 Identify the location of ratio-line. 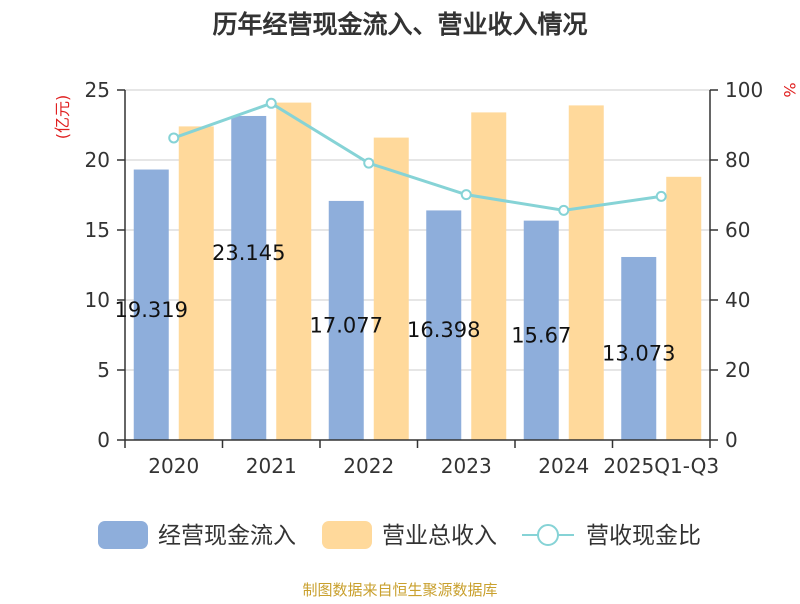
(417, 156).